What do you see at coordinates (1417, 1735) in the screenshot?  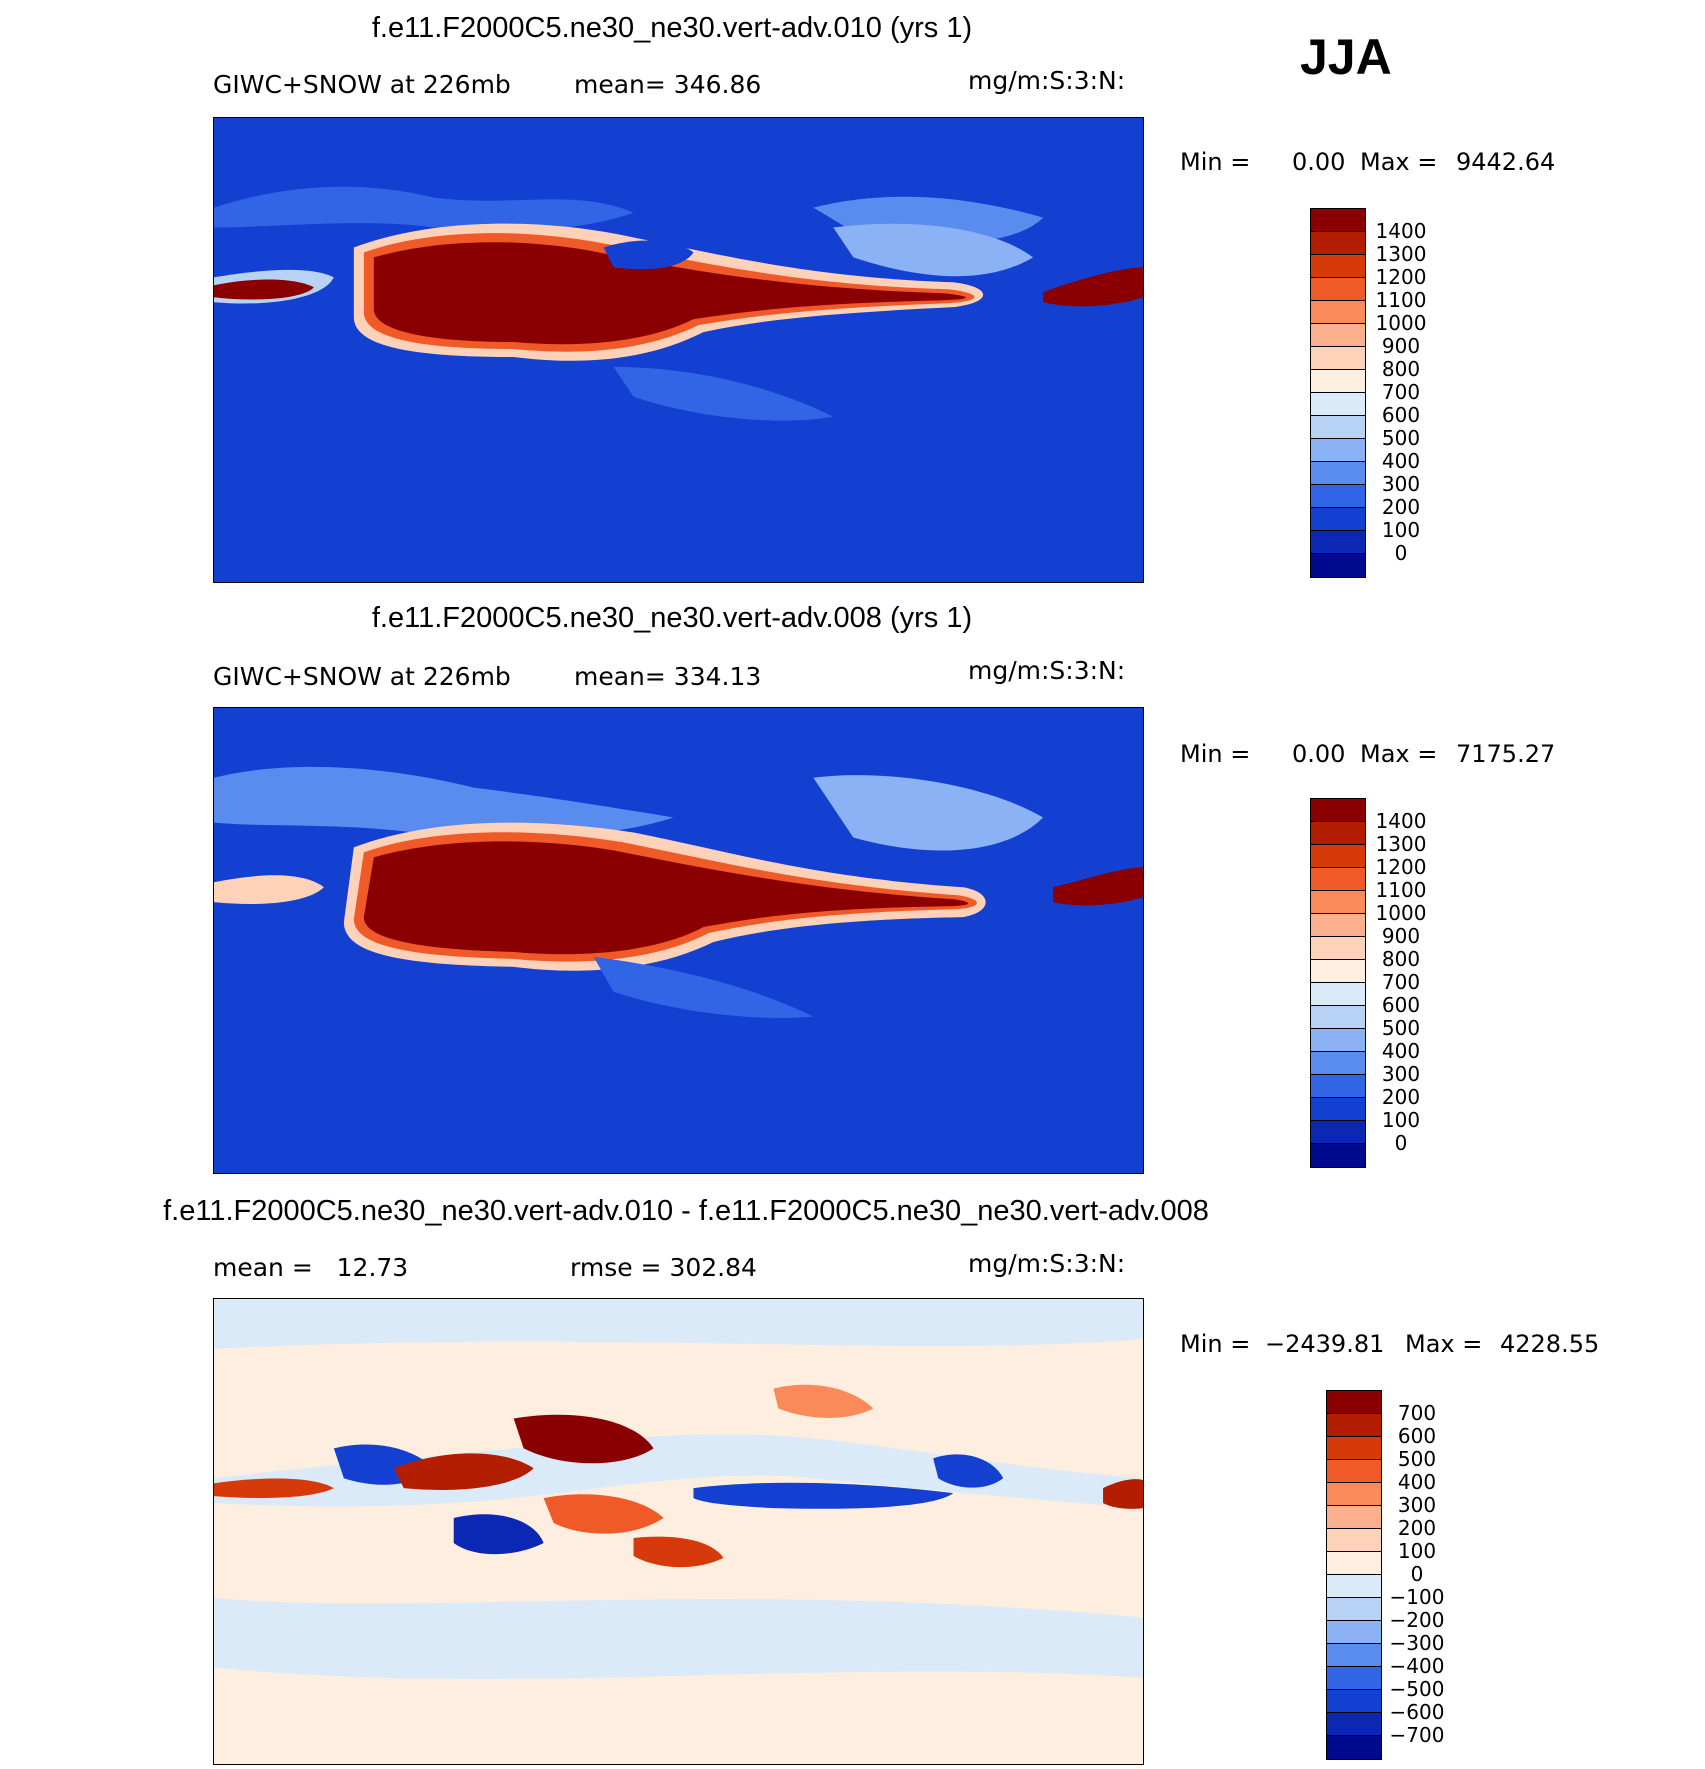 I see `colorbar-tick-label: −700` at bounding box center [1417, 1735].